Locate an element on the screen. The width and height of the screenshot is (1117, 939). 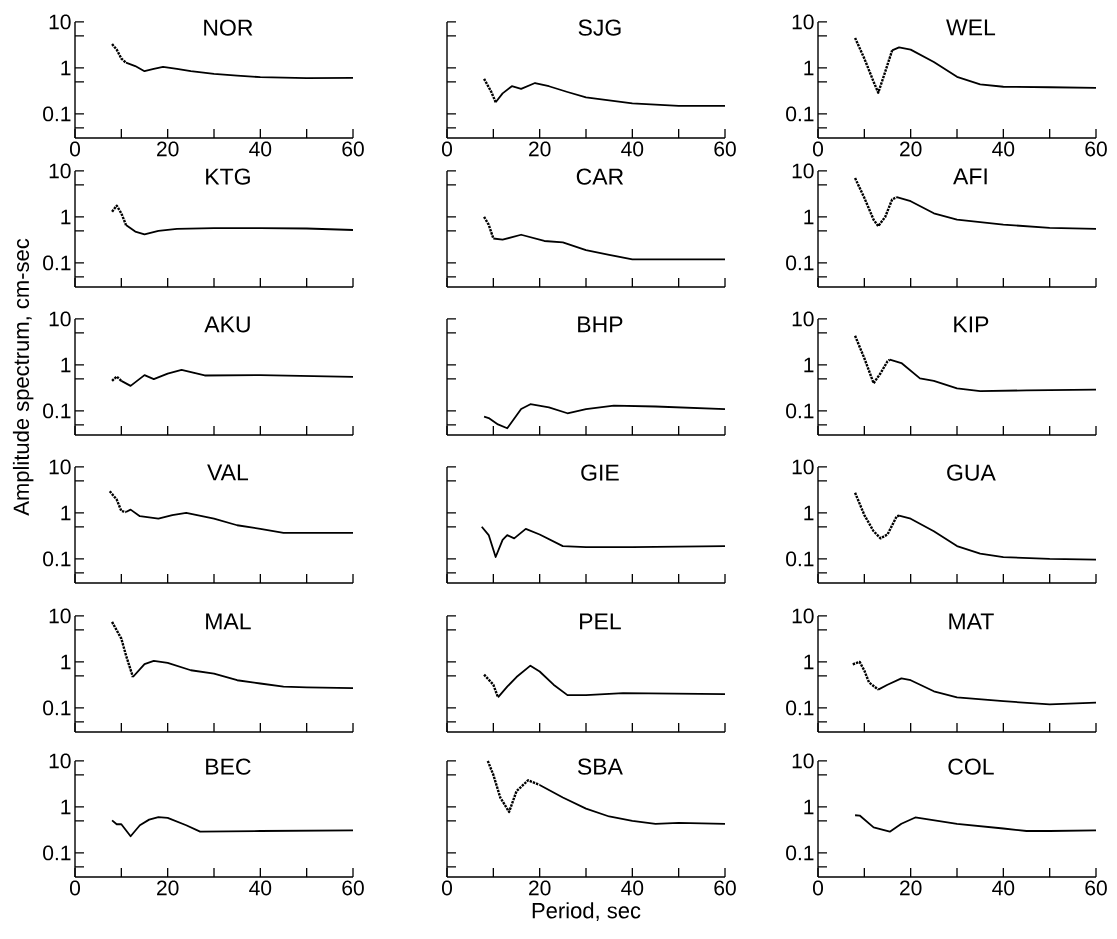
chart-title: CAR is located at coordinates (600, 176).